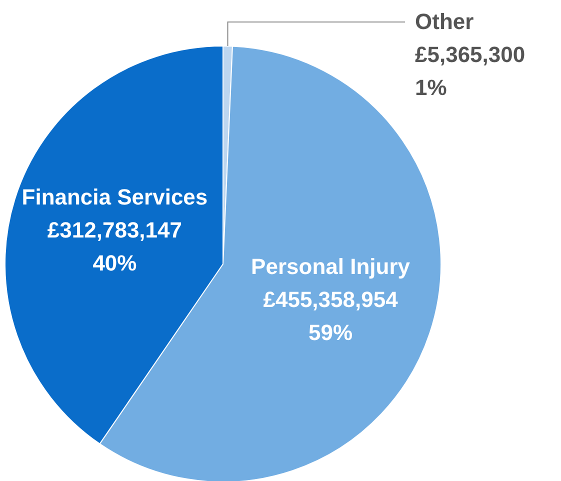 The height and width of the screenshot is (481, 561). I want to click on data-label: £455,358,954 59%, so click(331, 315).